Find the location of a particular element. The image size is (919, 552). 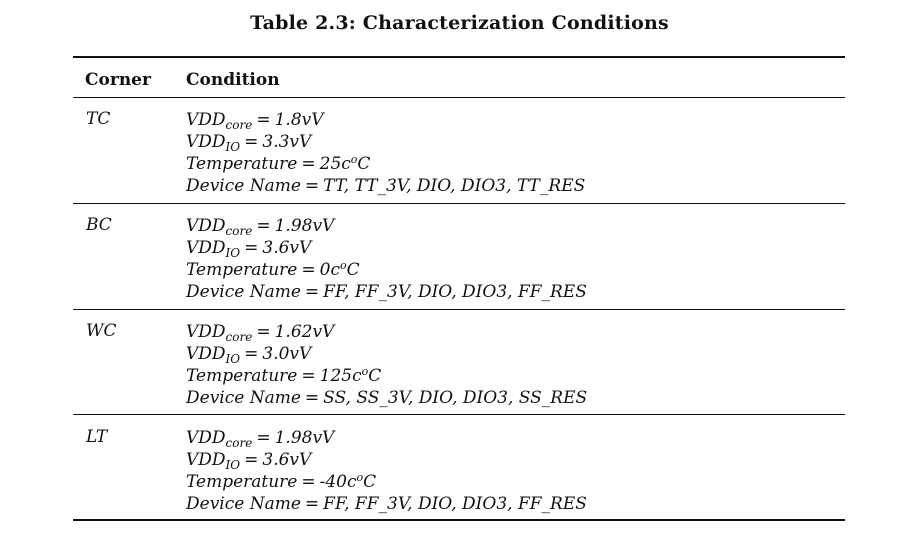

header-rule is located at coordinates (459, 97).